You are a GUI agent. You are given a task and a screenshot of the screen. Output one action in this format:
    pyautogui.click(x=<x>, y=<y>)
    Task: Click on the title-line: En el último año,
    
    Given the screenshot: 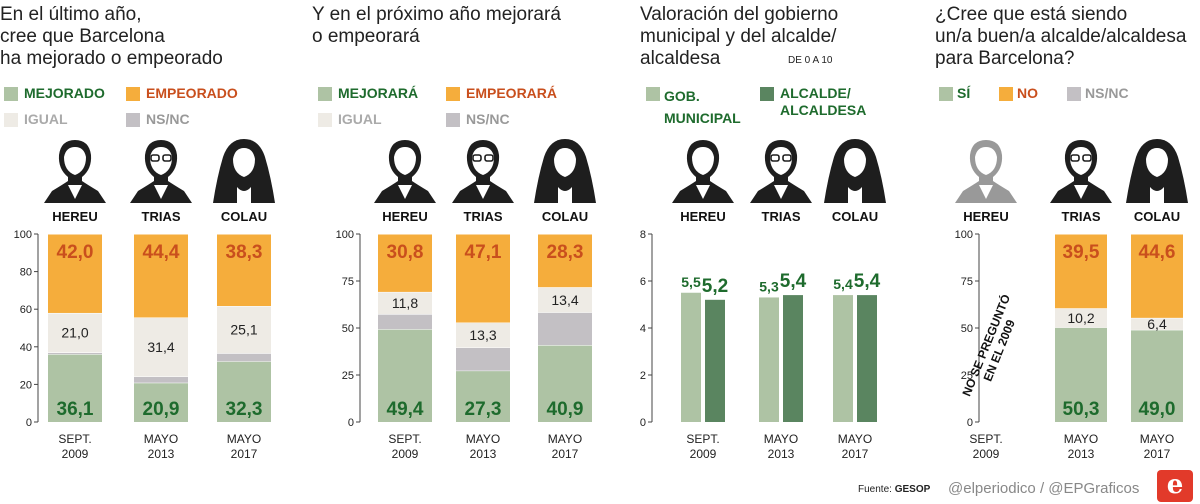 What is the action you would take?
    pyautogui.click(x=71, y=14)
    